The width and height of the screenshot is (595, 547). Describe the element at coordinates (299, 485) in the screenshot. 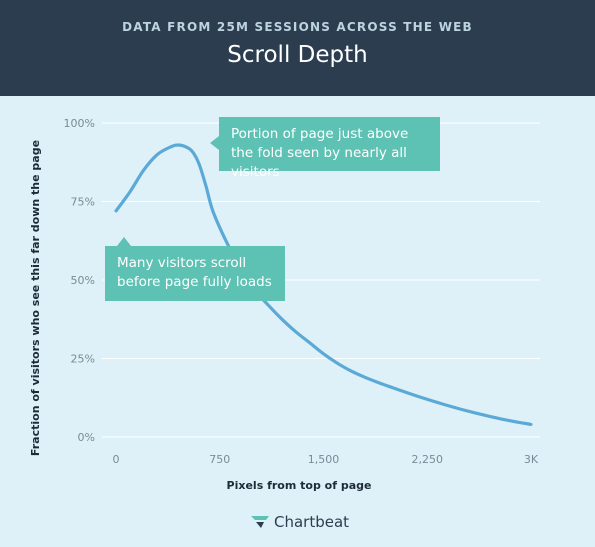

I see `x-axis-label: Pixels from top of page` at that location.